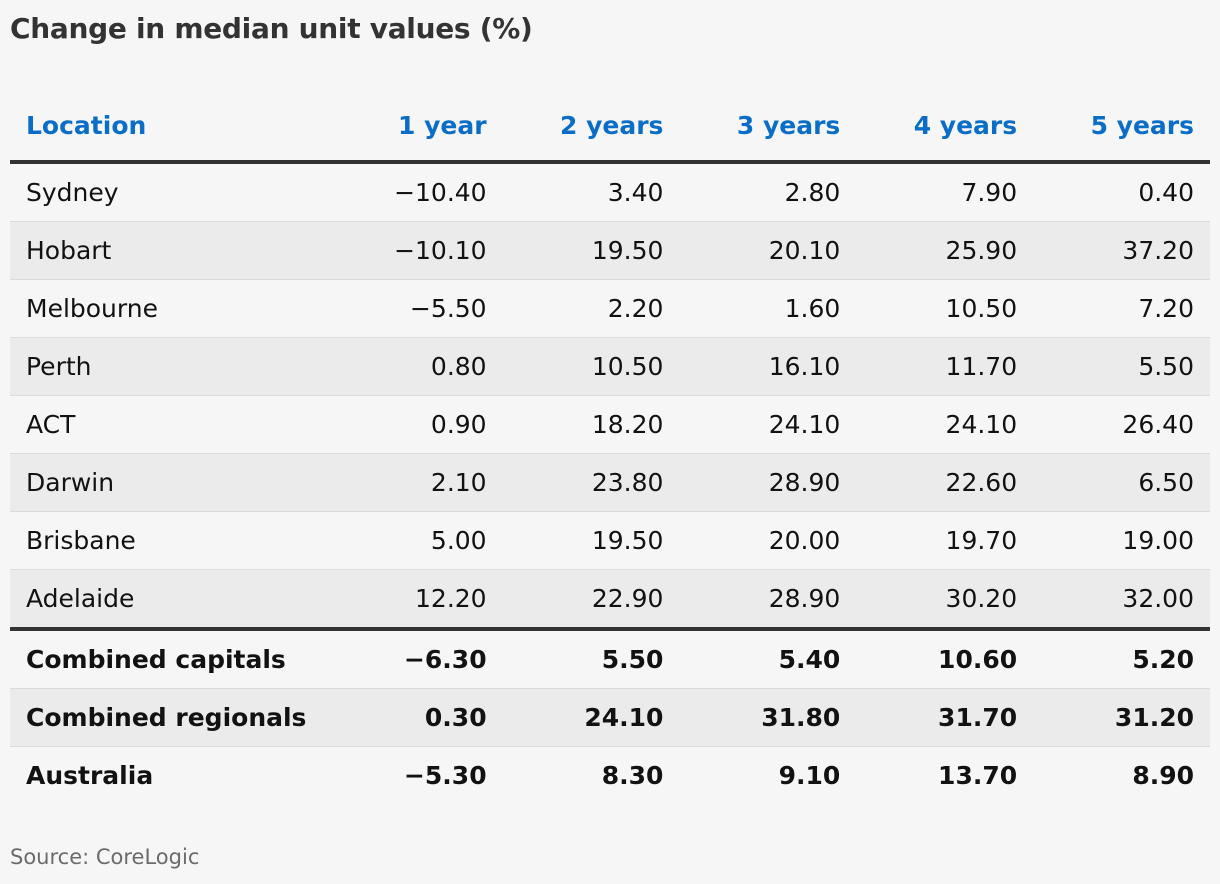  Describe the element at coordinates (945, 540) in the screenshot. I see `value-cell: 19.70` at that location.